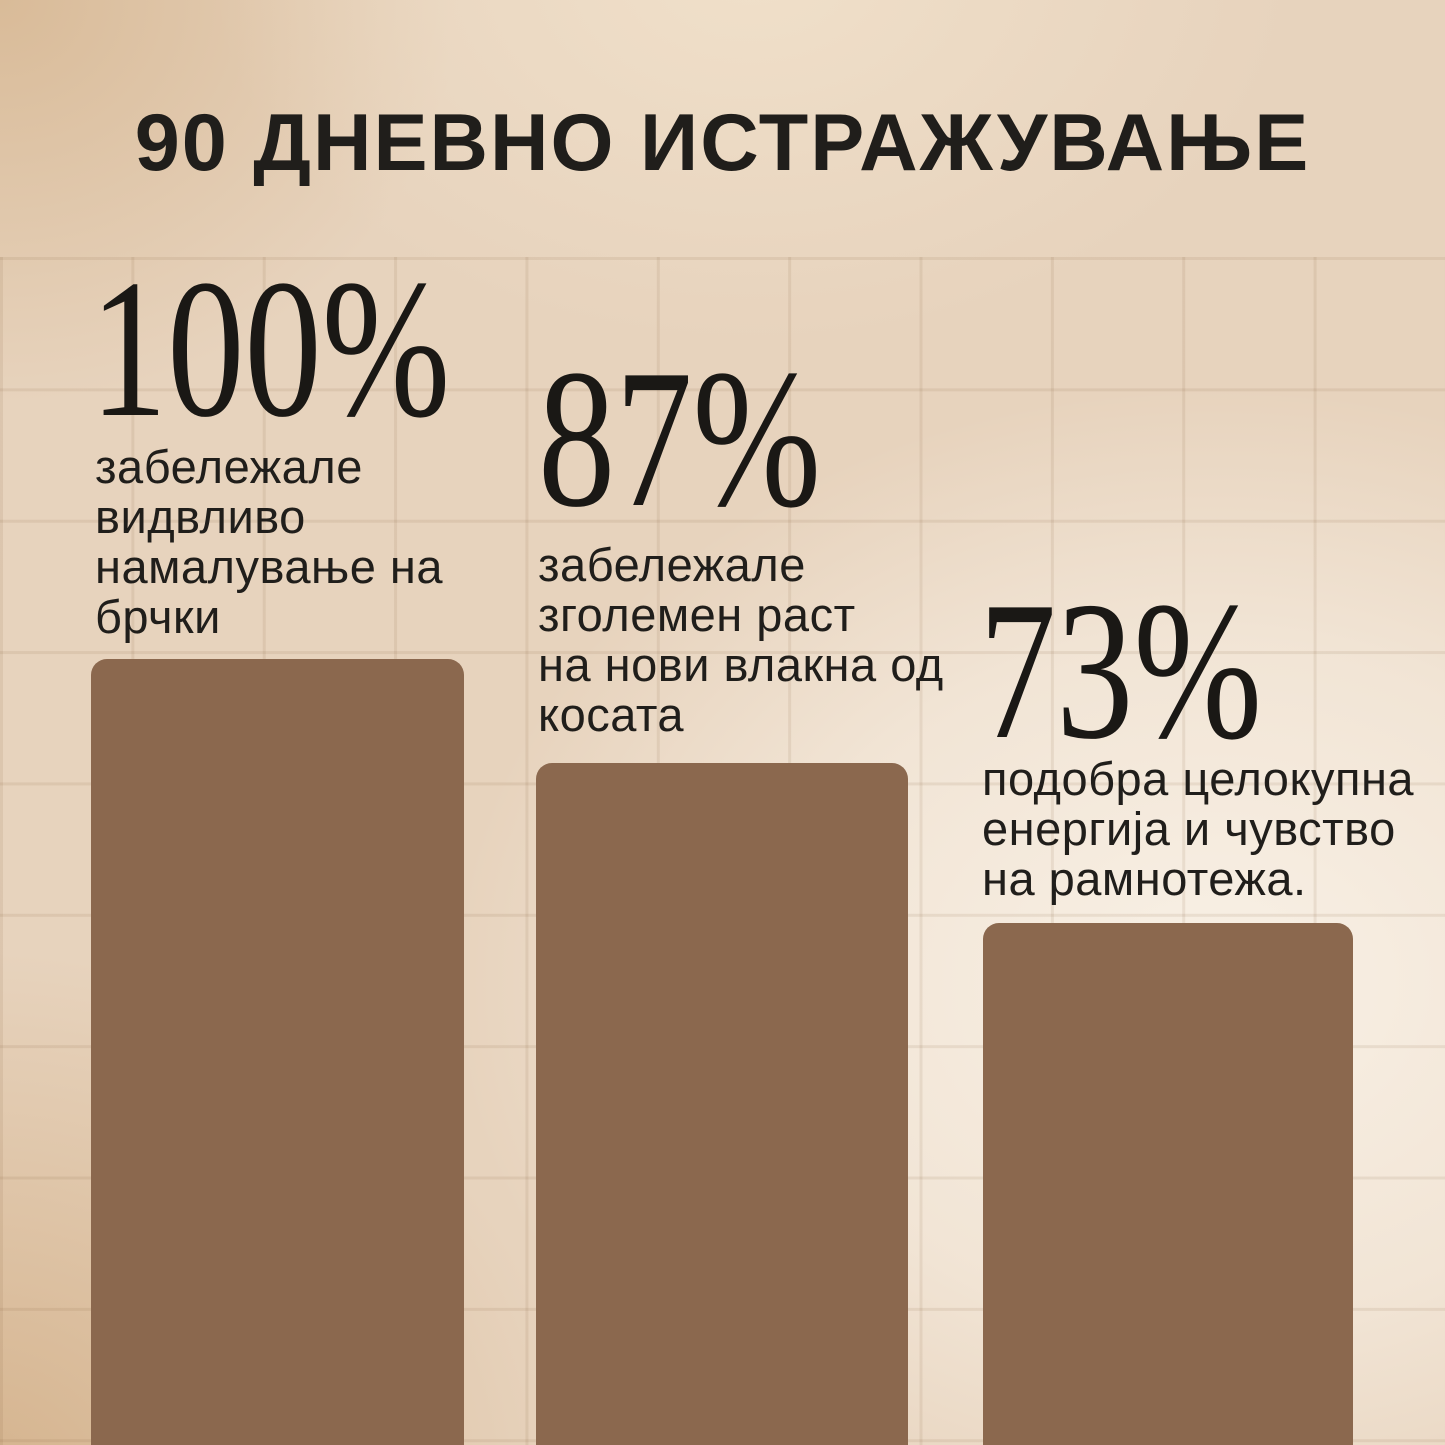 The height and width of the screenshot is (1445, 1445). Describe the element at coordinates (722, 143) in the screenshot. I see `chart-title: 90 ДНЕВНО ИСТРАЖУВАЊЕ` at that location.